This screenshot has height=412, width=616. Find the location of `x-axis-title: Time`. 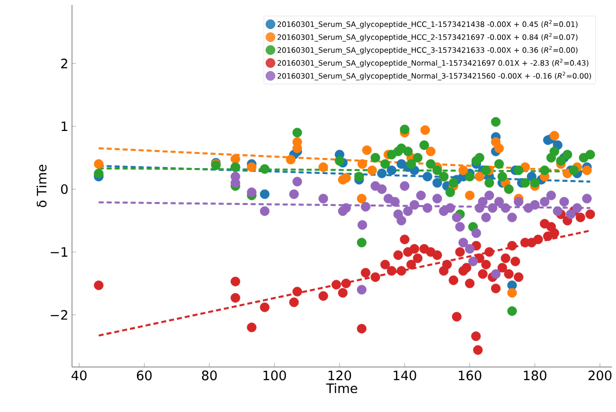

x-axis-title: Time is located at coordinates (342, 388).